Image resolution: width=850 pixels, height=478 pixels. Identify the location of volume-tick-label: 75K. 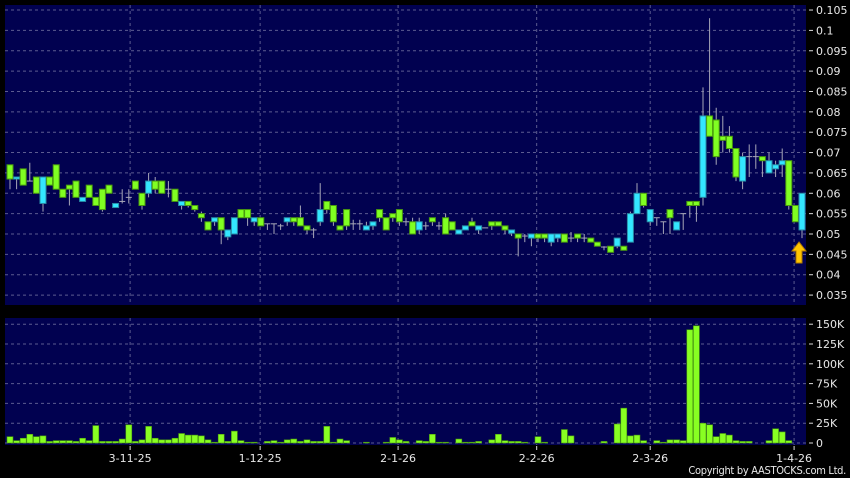
(827, 384).